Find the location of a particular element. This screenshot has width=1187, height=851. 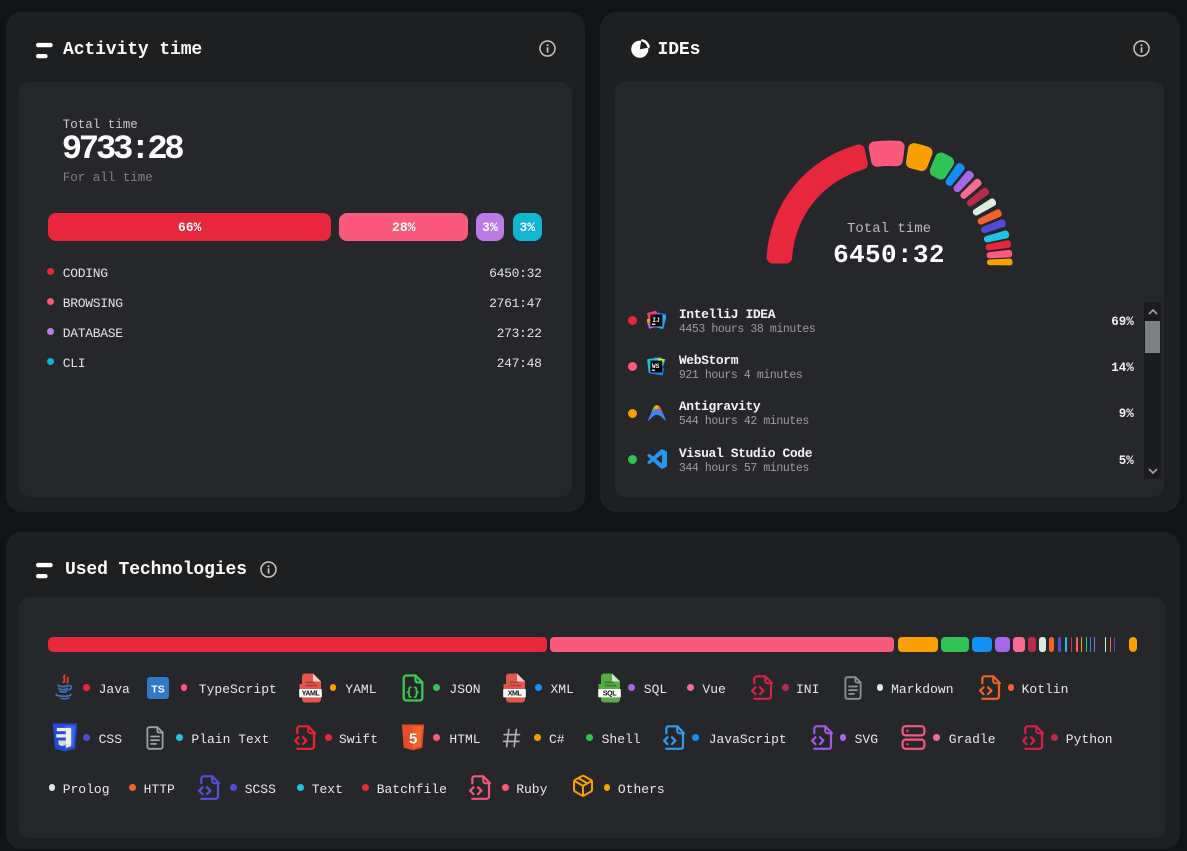

svg-text: YAML is located at coordinates (311, 693).